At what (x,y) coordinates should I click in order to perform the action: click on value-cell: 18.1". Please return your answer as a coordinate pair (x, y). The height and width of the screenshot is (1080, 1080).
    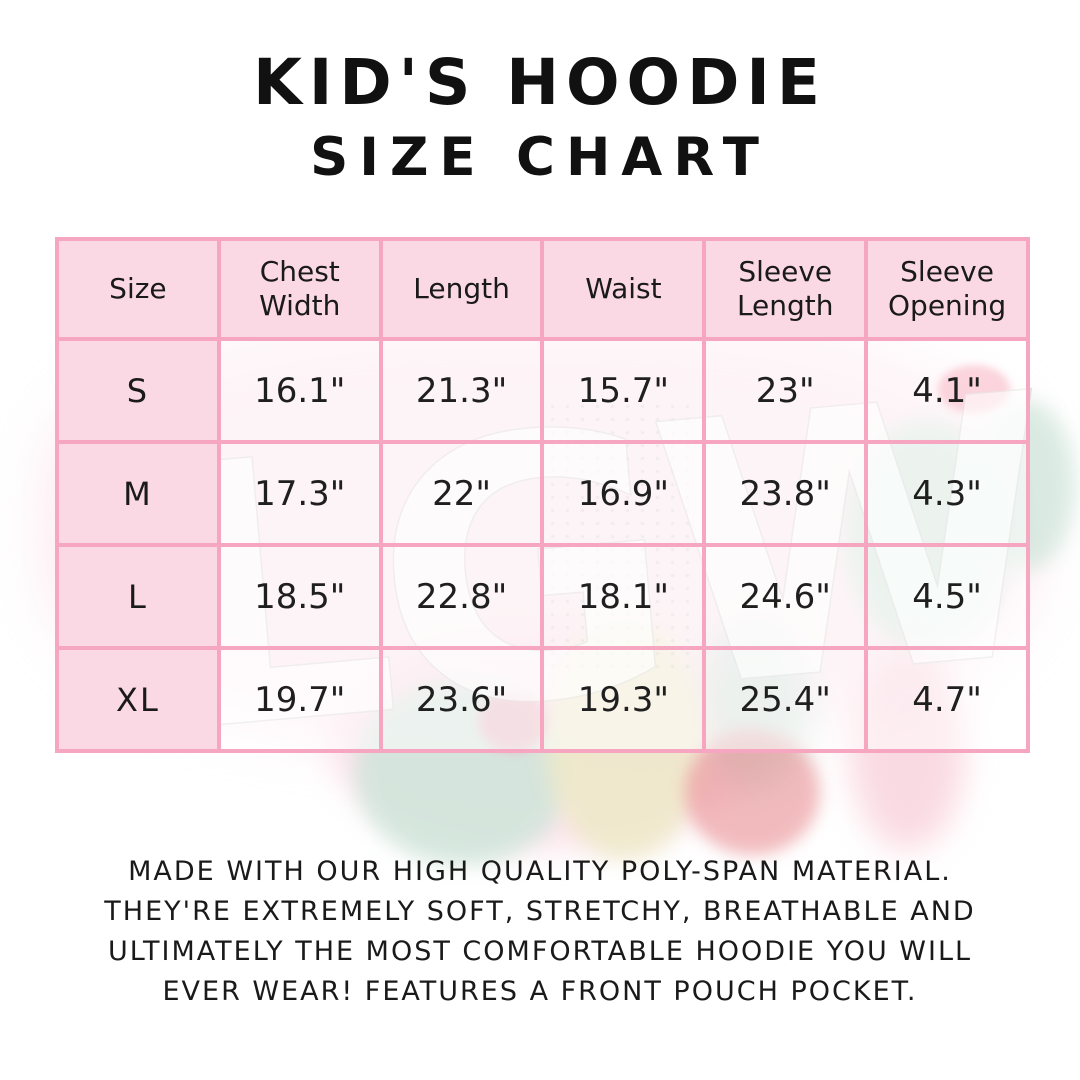
    Looking at the image, I should click on (623, 596).